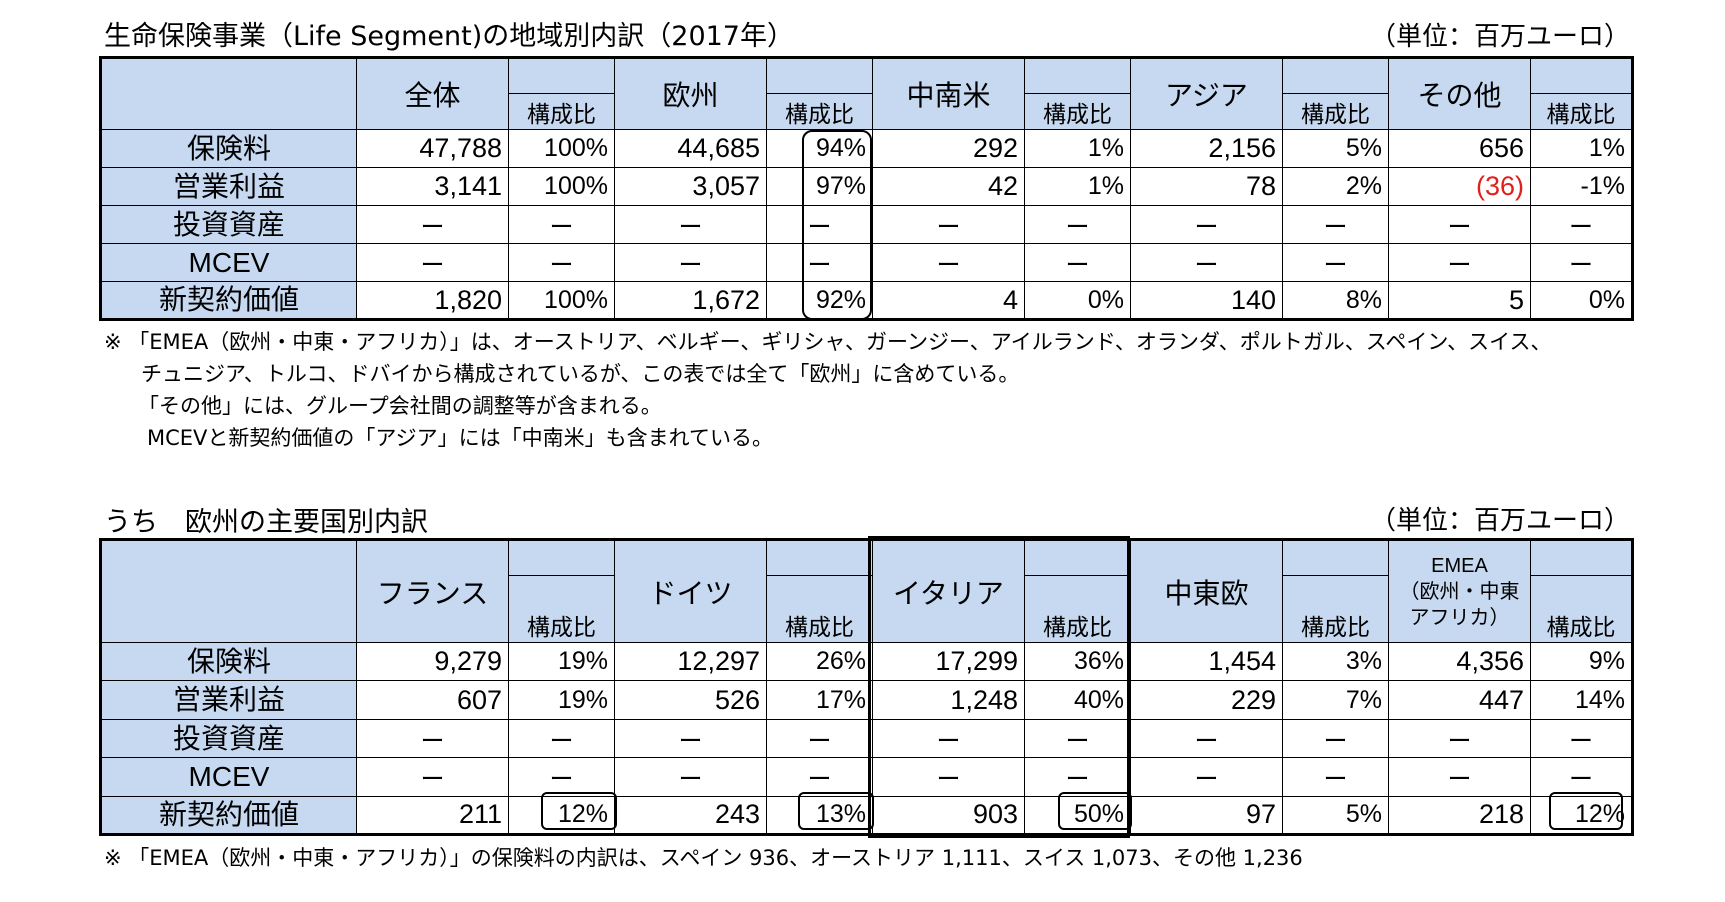 This screenshot has height=902, width=1725. Describe the element at coordinates (561, 700) in the screenshot. I see `share-cell: 19%` at that location.